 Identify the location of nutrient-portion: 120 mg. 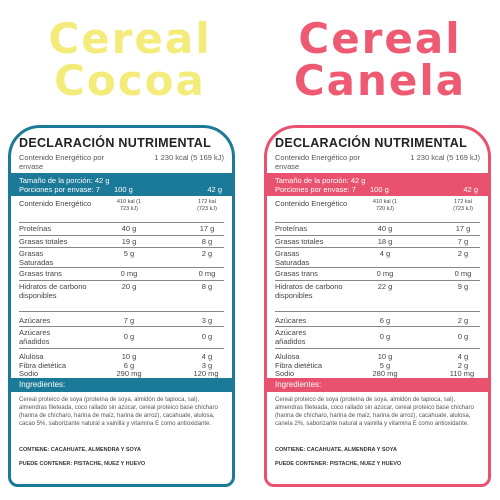
(206, 373).